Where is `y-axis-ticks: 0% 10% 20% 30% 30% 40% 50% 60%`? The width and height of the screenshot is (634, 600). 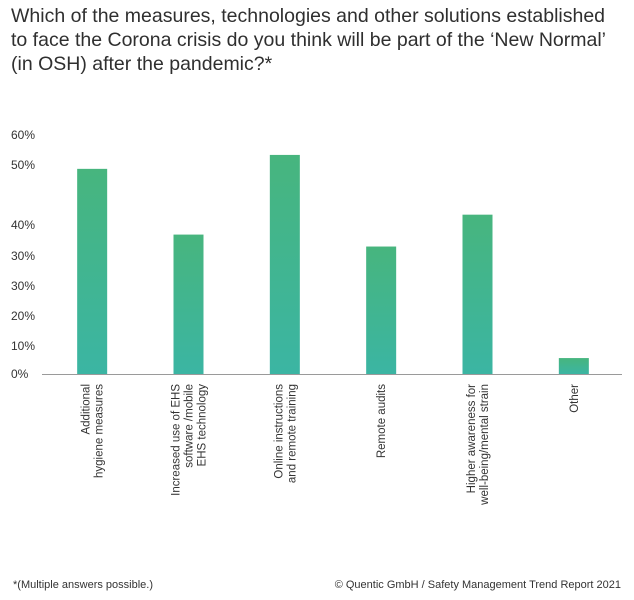 y-axis-ticks: 0% 10% 20% 30% 30% 40% 50% 60% is located at coordinates (23, 254).